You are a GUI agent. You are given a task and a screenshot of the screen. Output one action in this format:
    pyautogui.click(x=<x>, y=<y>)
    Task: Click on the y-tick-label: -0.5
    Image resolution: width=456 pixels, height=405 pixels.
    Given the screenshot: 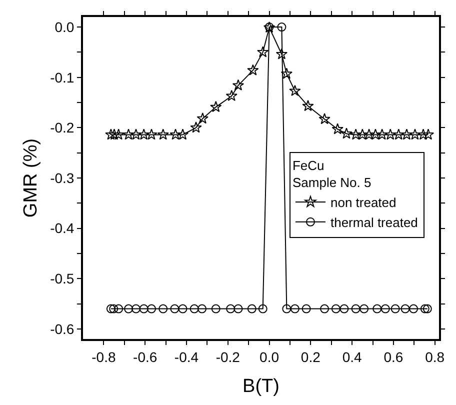 What is the action you would take?
    pyautogui.click(x=62, y=278)
    